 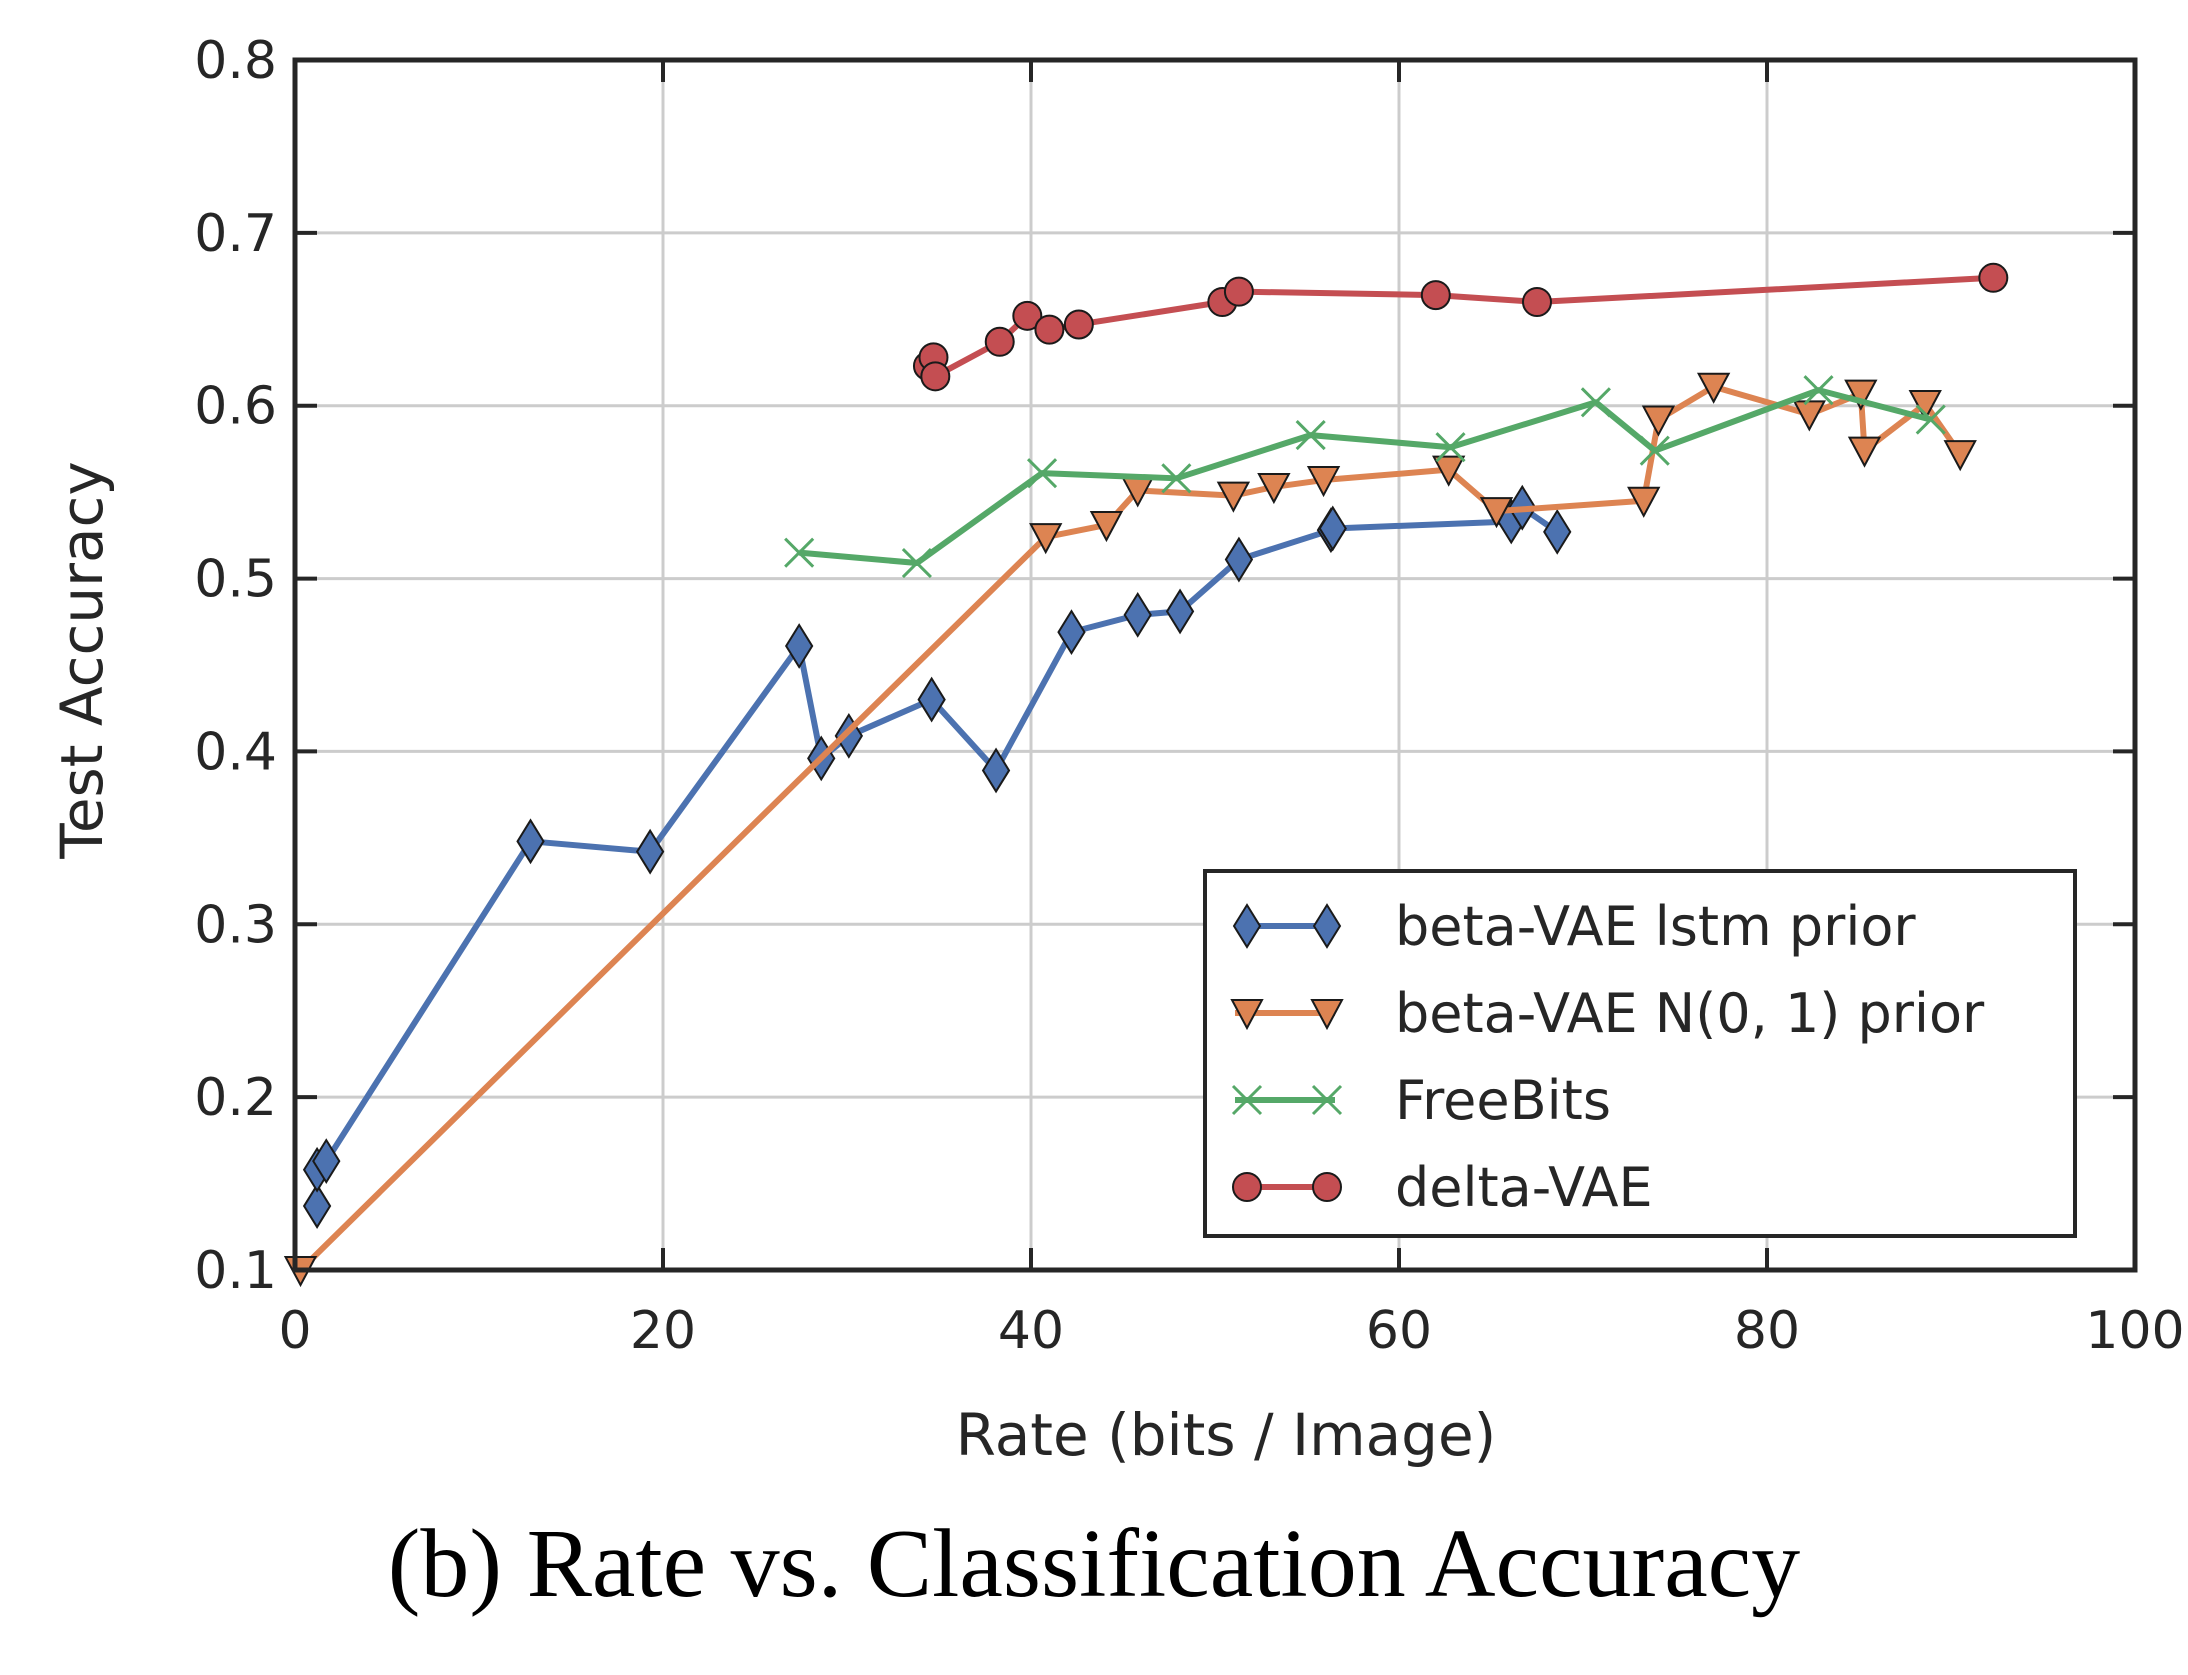 What do you see at coordinates (1767, 1331) in the screenshot?
I see `x-tick-label: 80` at bounding box center [1767, 1331].